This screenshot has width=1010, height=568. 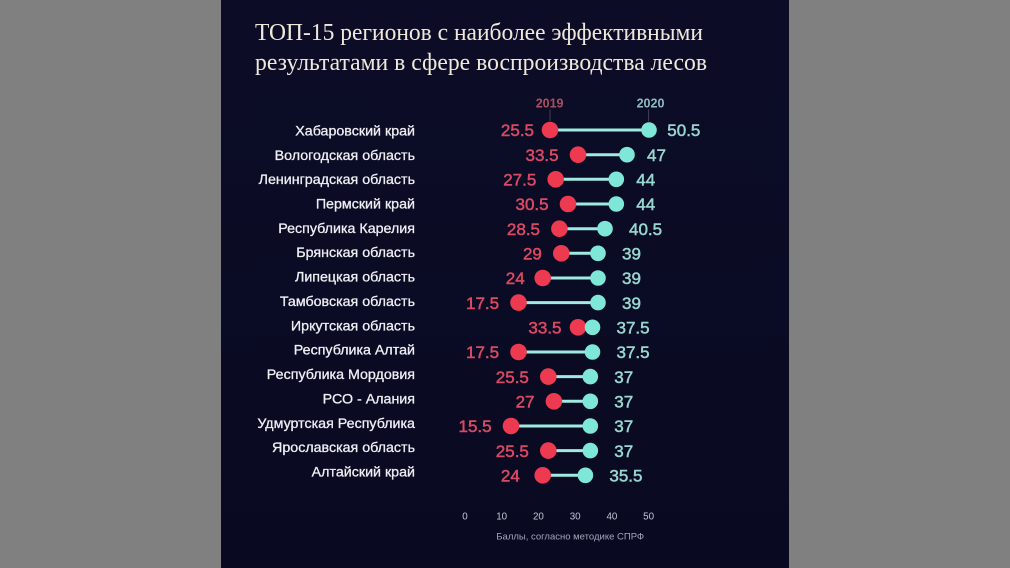 What do you see at coordinates (656, 155) in the screenshot?
I see `svg-text: 47` at bounding box center [656, 155].